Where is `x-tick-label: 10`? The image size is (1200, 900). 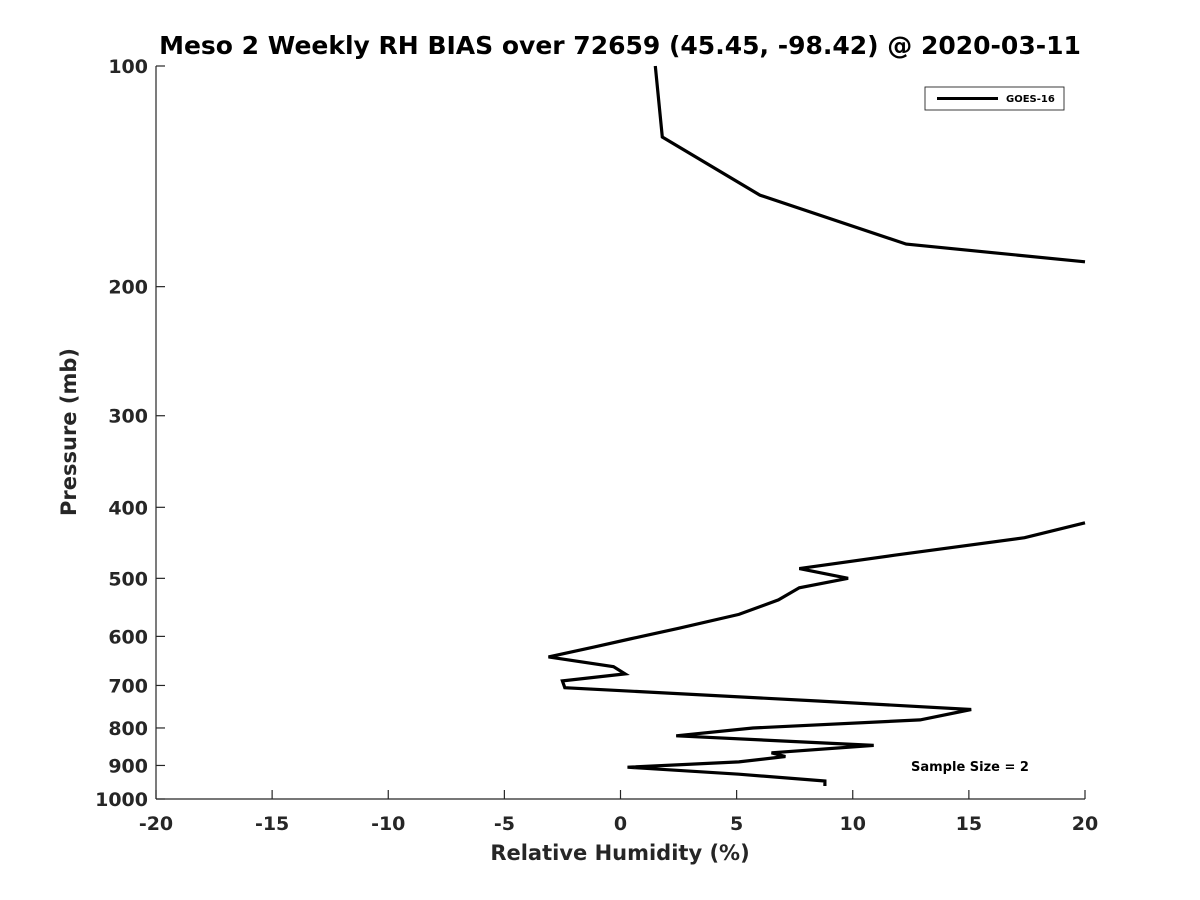 x-tick-label: 10 is located at coordinates (853, 824).